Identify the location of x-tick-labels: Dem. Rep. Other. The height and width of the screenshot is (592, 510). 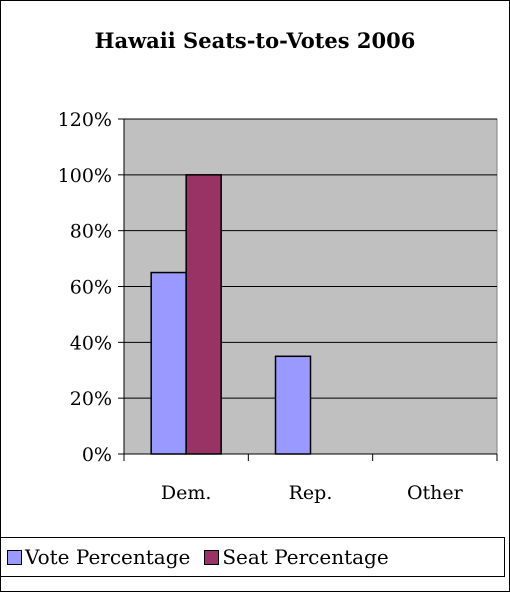
(312, 493).